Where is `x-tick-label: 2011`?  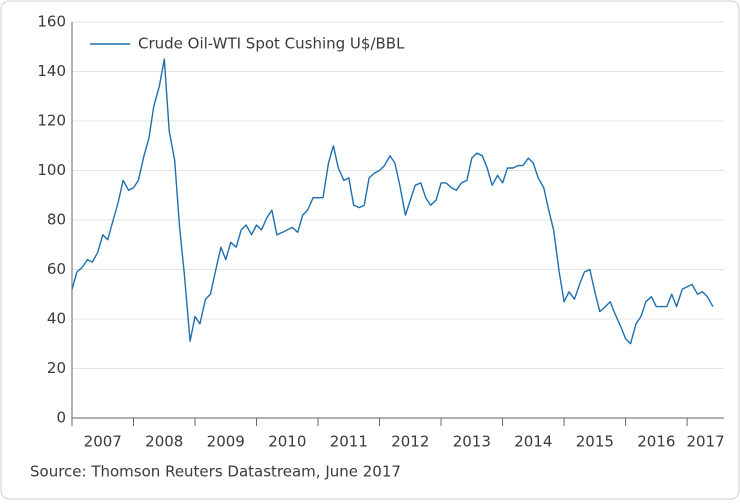 x-tick-label: 2011 is located at coordinates (349, 442).